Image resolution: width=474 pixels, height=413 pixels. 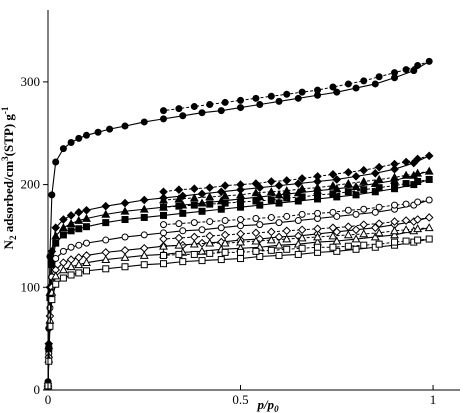 I want to click on x-ticks: 0 0.5 1, so click(x=240, y=396).